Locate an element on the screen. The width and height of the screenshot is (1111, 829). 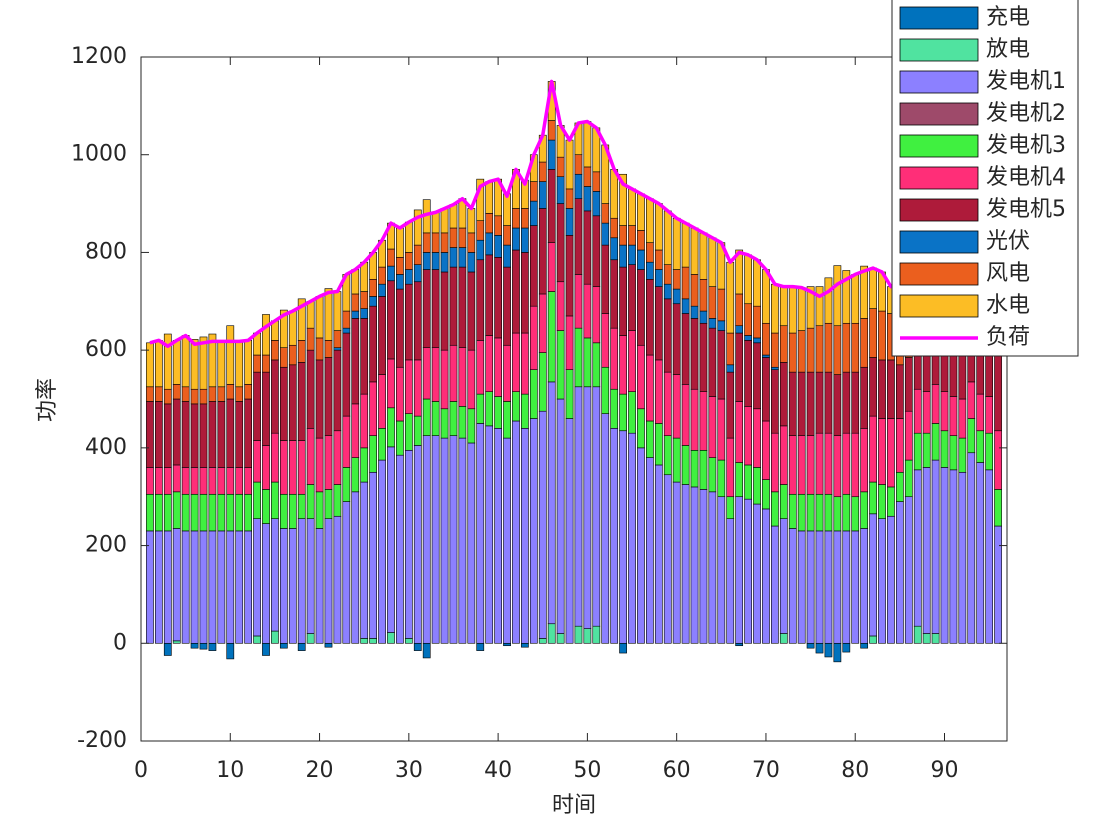
x-tick-label: 80 is located at coordinates (855, 770).